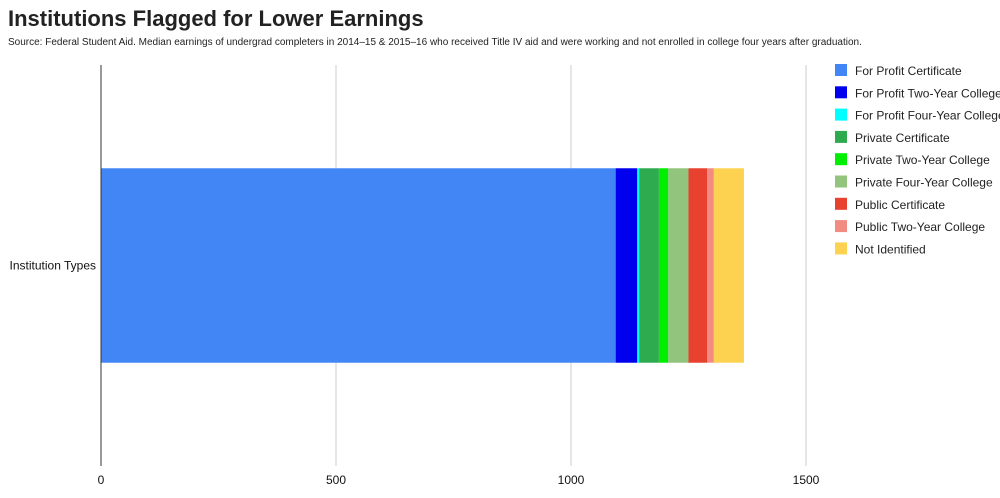  What do you see at coordinates (922, 160) in the screenshot?
I see `legend-label-private-two-year-college: Private Two-Year College` at bounding box center [922, 160].